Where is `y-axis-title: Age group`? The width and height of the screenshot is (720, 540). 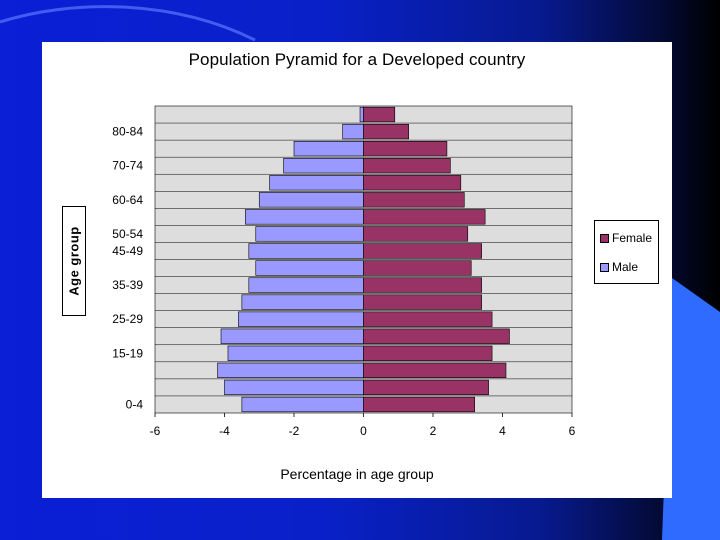
y-axis-title: Age group is located at coordinates (74, 261).